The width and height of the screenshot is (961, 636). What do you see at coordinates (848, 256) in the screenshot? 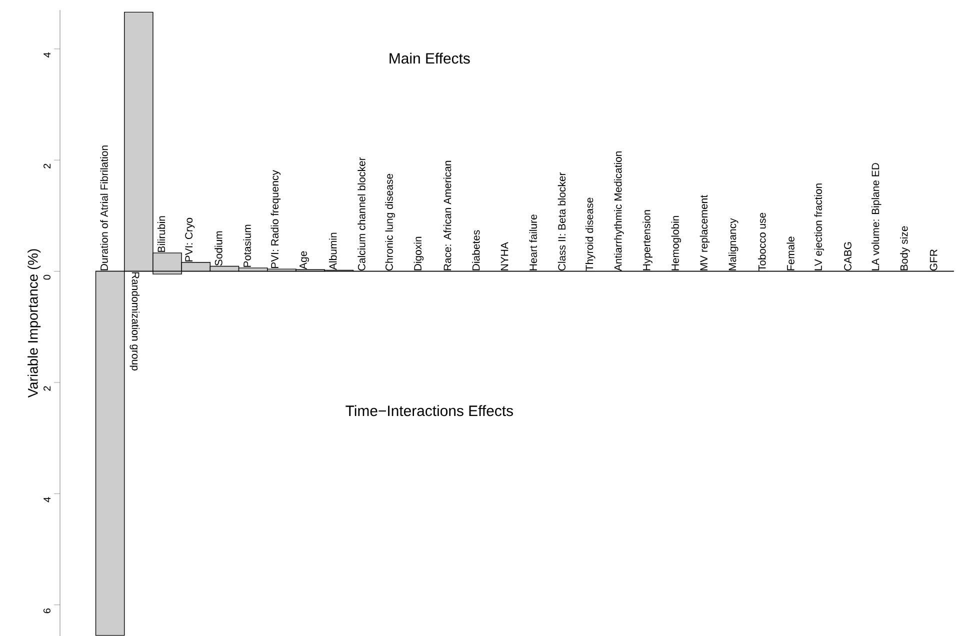
I see `x-tick-label: CABG` at bounding box center [848, 256].